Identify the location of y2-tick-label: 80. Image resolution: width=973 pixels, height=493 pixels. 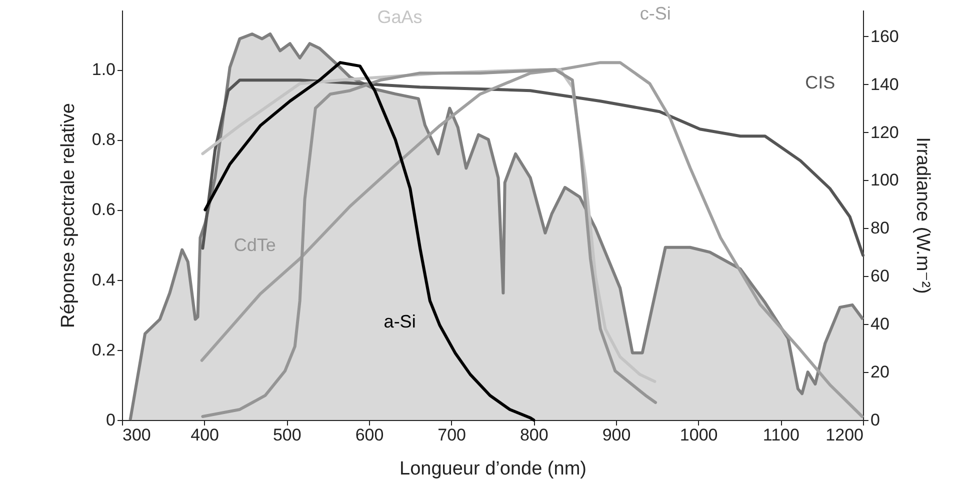
(880, 228).